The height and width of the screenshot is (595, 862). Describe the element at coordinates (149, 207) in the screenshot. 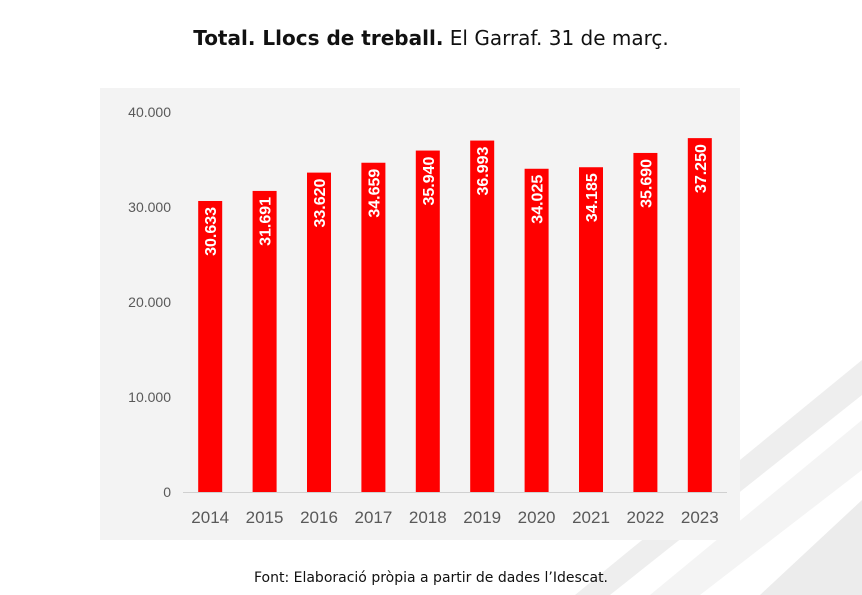

I see `y-tick-label: 30.000` at that location.